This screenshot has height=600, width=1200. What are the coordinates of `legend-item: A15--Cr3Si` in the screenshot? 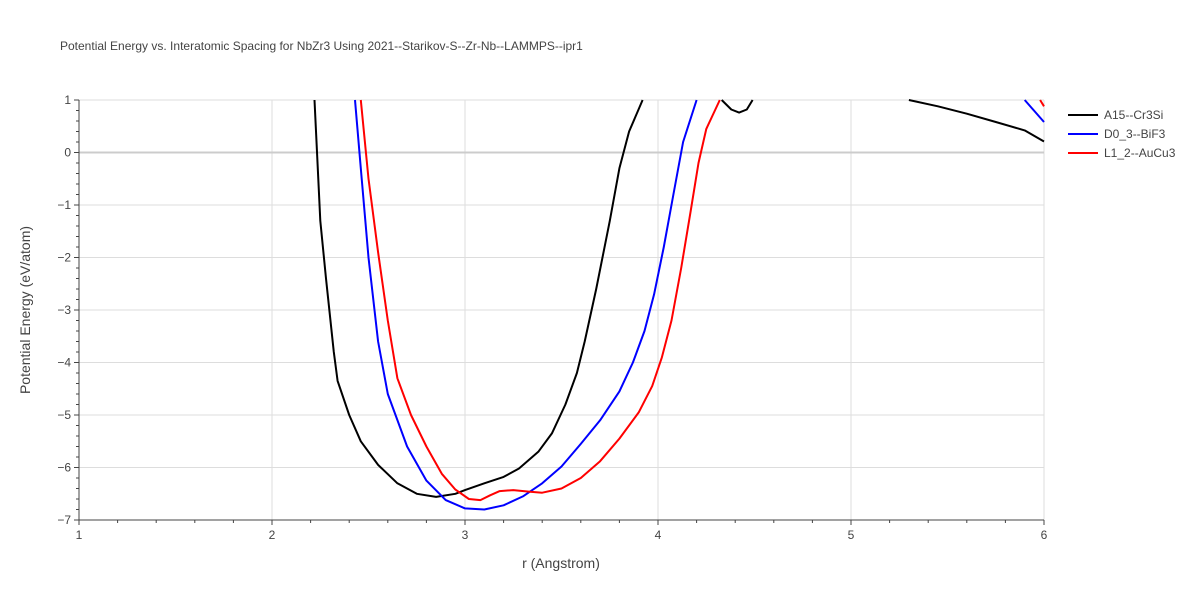 It's located at (1115, 115).